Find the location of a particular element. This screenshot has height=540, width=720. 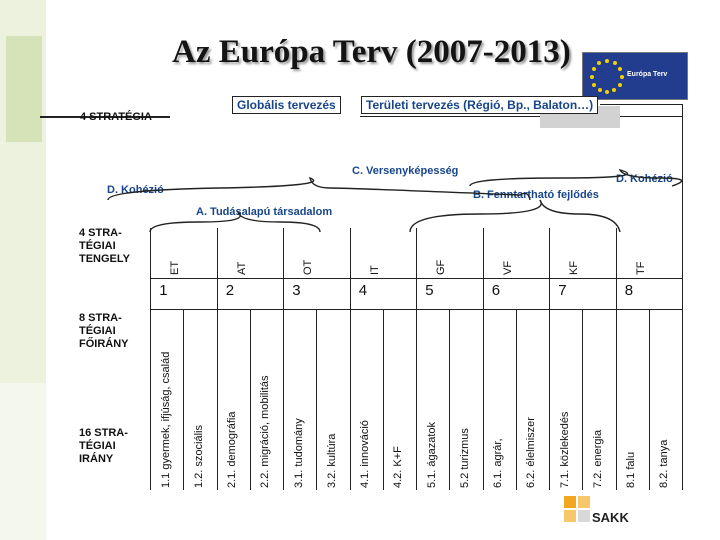

direction-label: 3.2. kultúra is located at coordinates (331, 460).